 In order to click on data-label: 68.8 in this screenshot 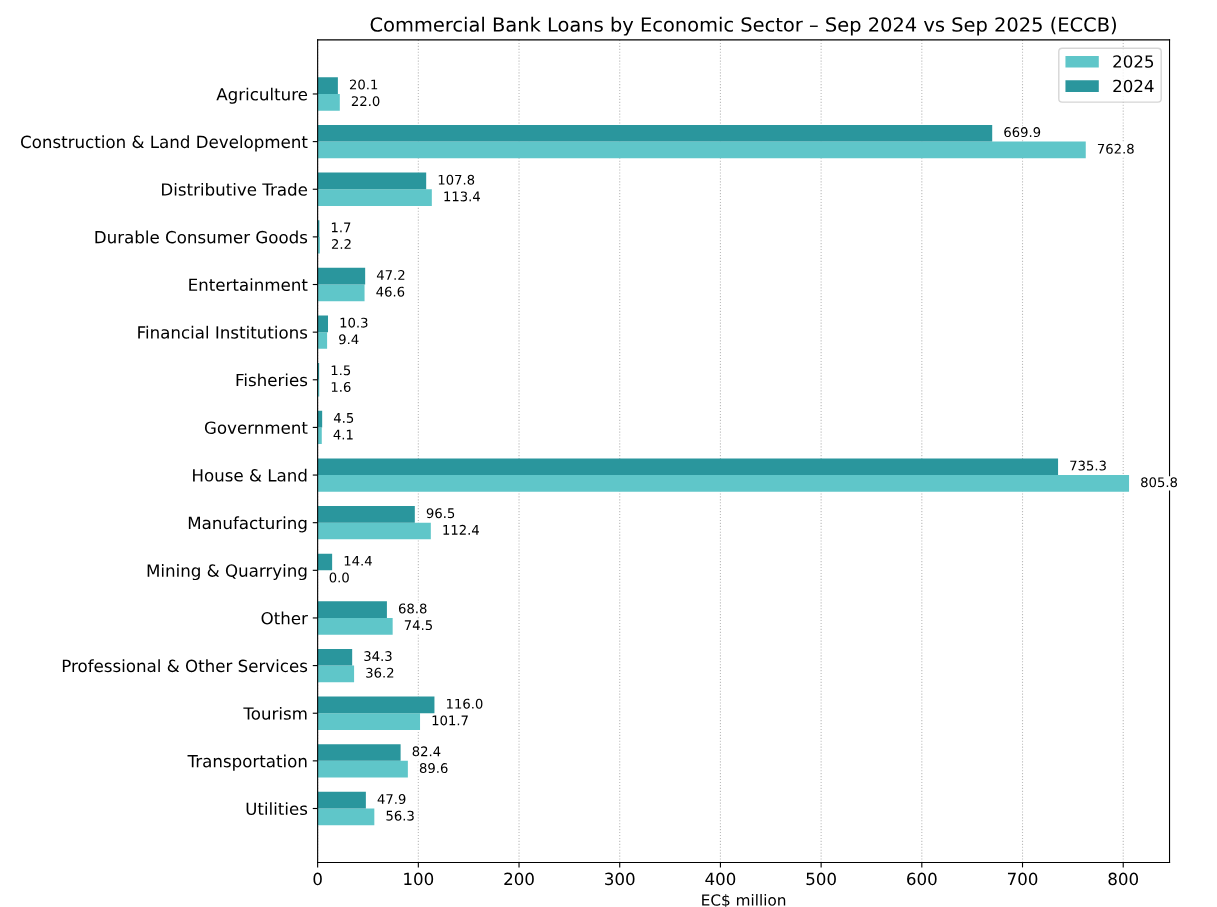, I will do `click(412, 608)`.